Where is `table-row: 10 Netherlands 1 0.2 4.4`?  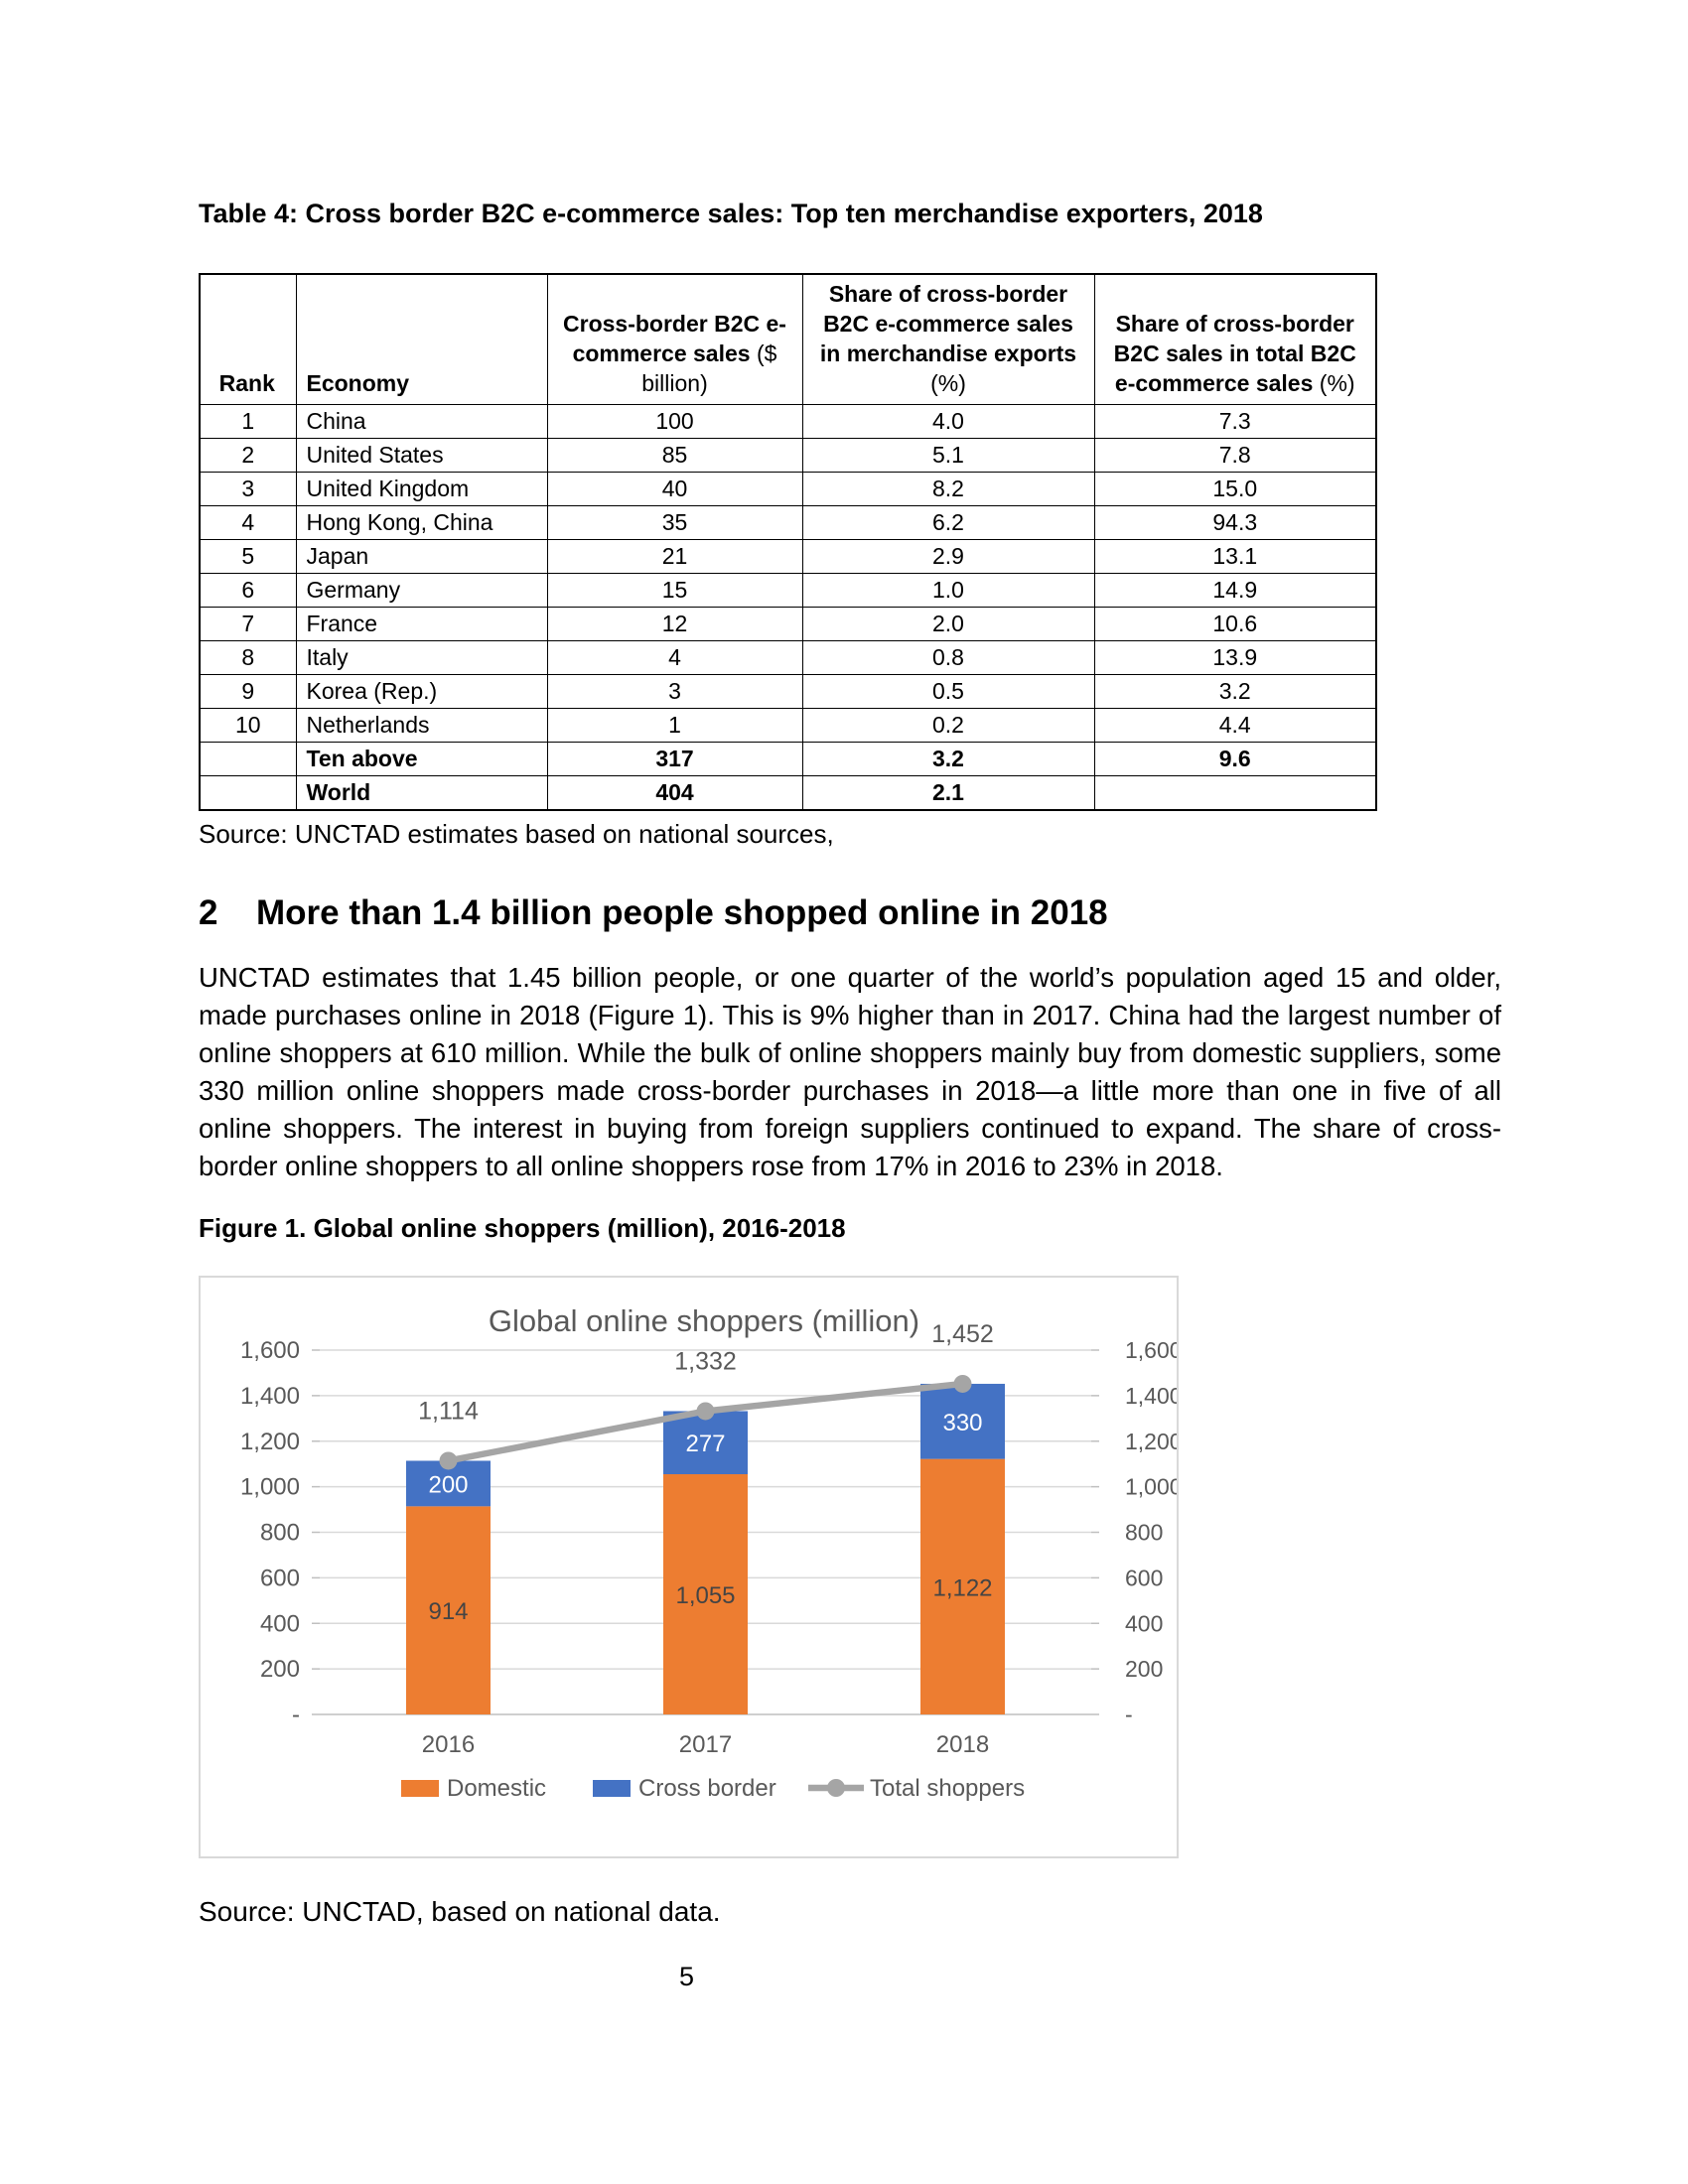 table-row: 10 Netherlands 1 0.2 4.4 is located at coordinates (788, 725).